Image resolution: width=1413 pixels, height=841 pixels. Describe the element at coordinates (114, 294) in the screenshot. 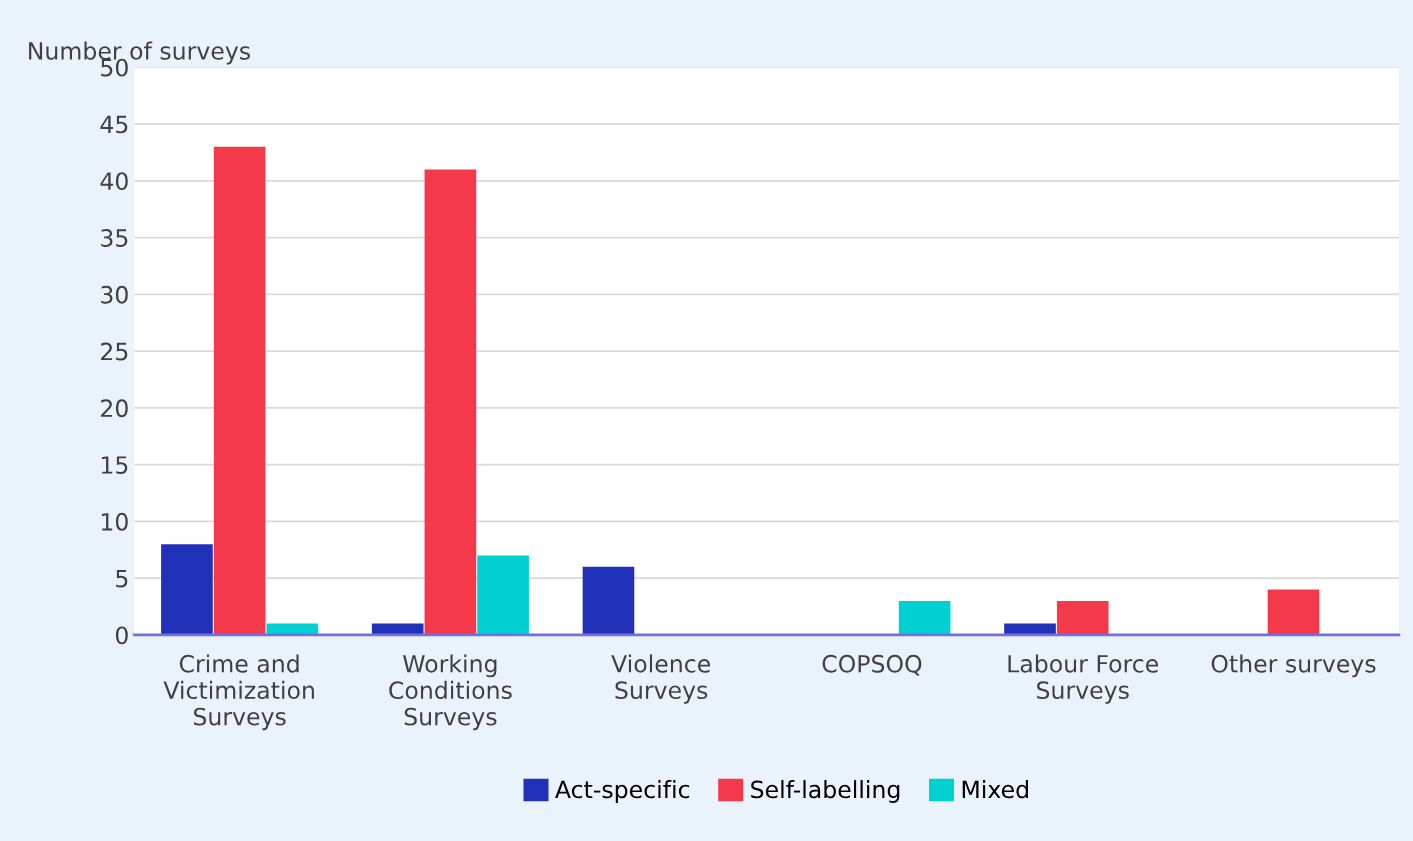

I see `y-tick-label: 30` at that location.